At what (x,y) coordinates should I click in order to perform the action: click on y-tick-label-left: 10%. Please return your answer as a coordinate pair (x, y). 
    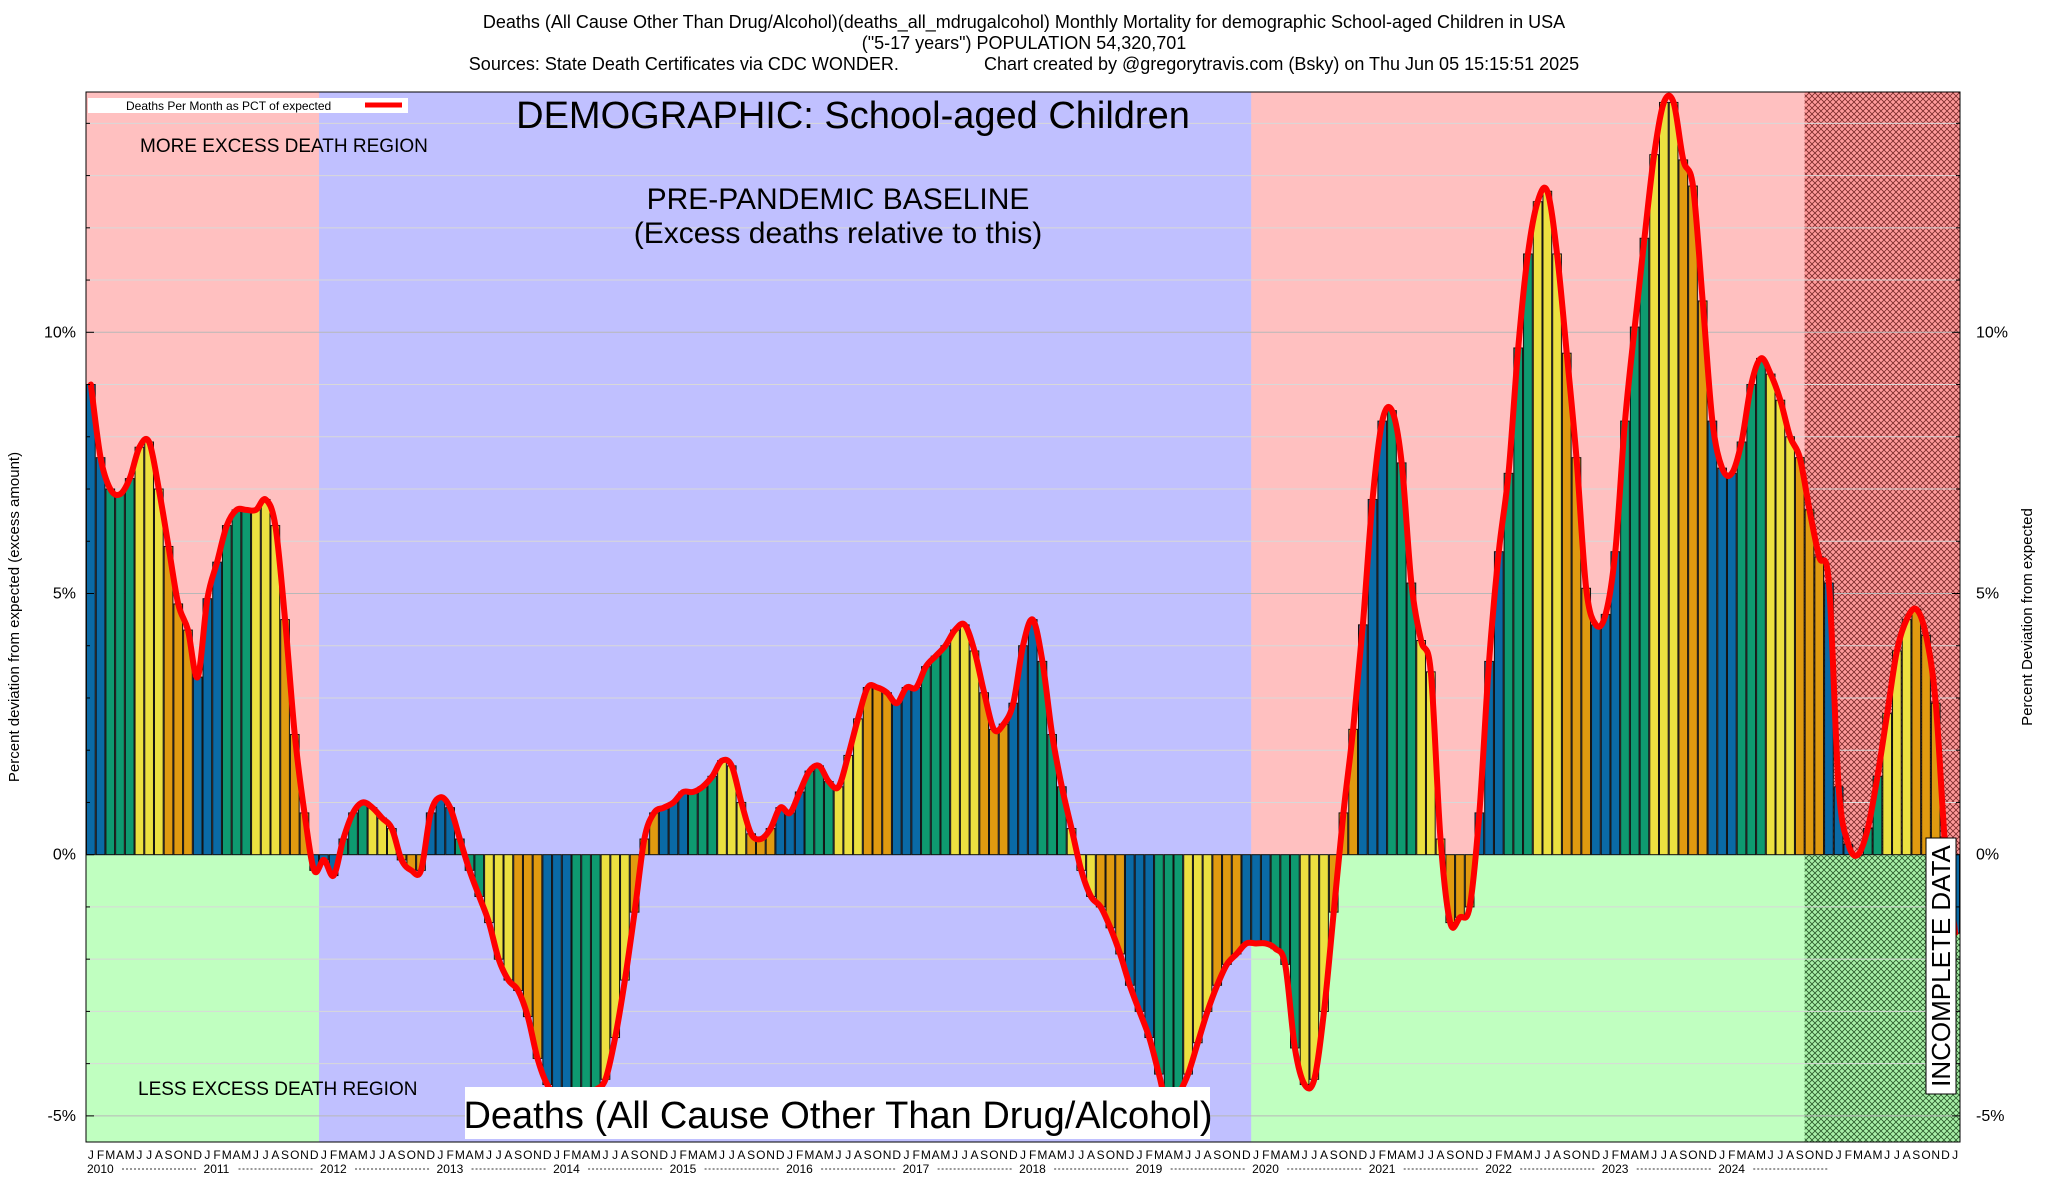
    Looking at the image, I should click on (60, 332).